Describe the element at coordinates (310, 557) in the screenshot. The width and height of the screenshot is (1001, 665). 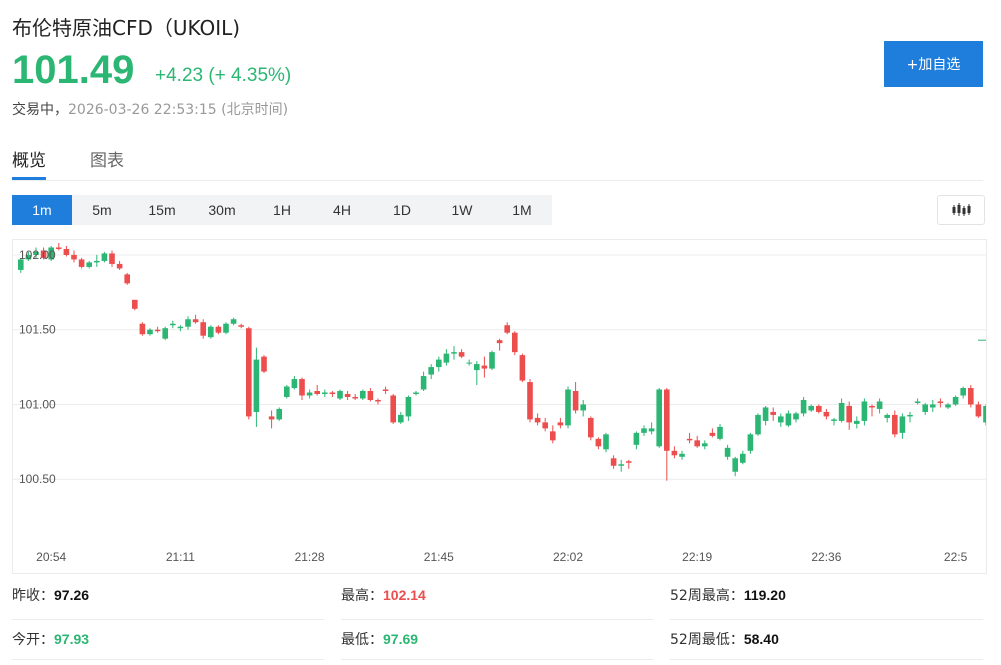
I see `x-tick-label: 21:28` at that location.